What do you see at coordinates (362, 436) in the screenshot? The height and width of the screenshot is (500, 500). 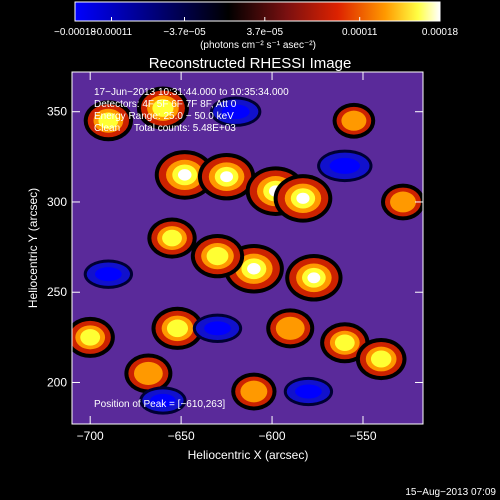 I see `x-tick-label: −550` at bounding box center [362, 436].